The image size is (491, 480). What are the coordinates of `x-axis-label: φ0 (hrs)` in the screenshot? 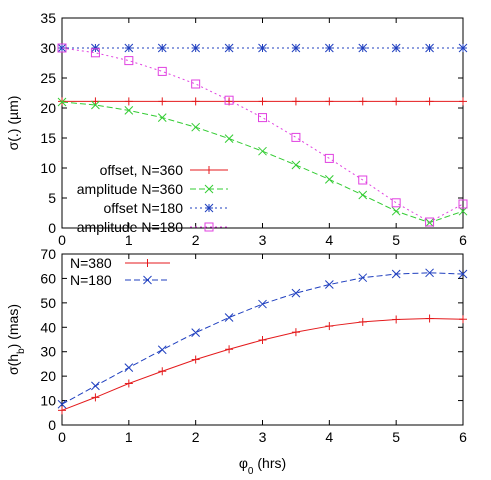 It's located at (262, 466).